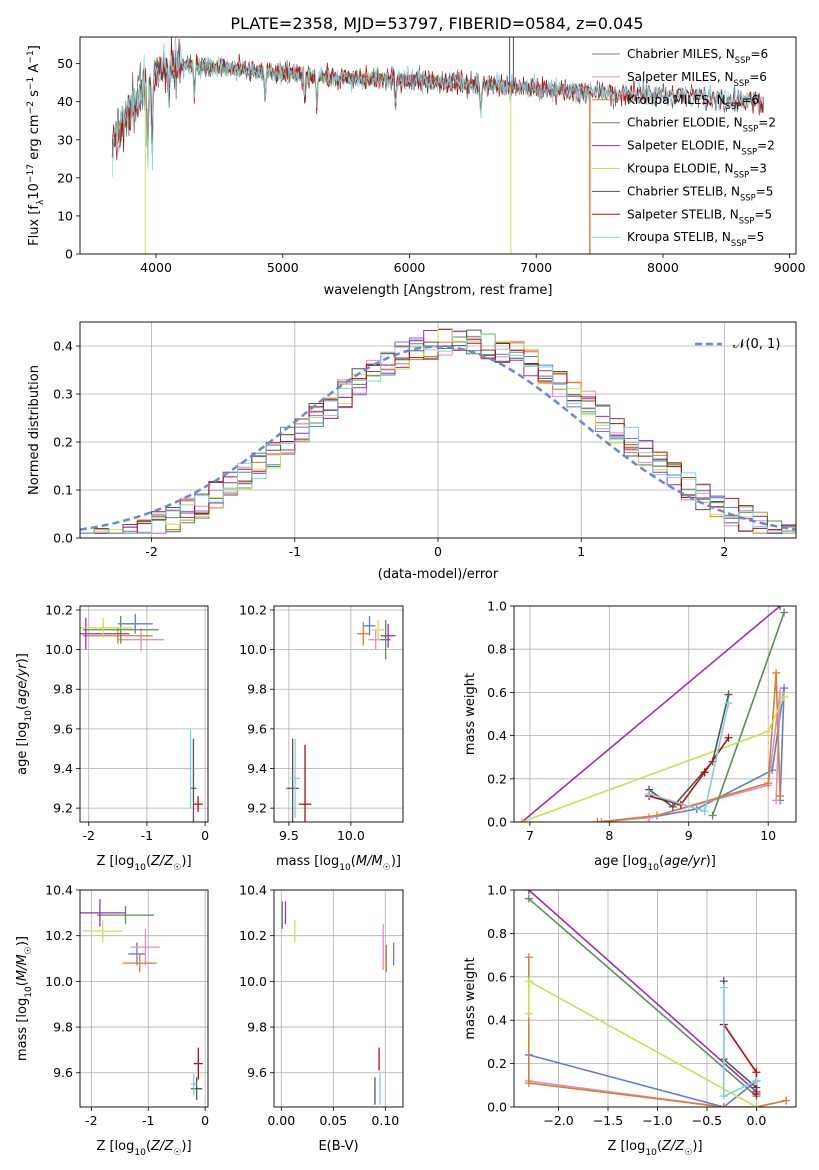  Describe the element at coordinates (333, 1120) in the screenshot. I see `x-tick-label: 0.05` at that location.